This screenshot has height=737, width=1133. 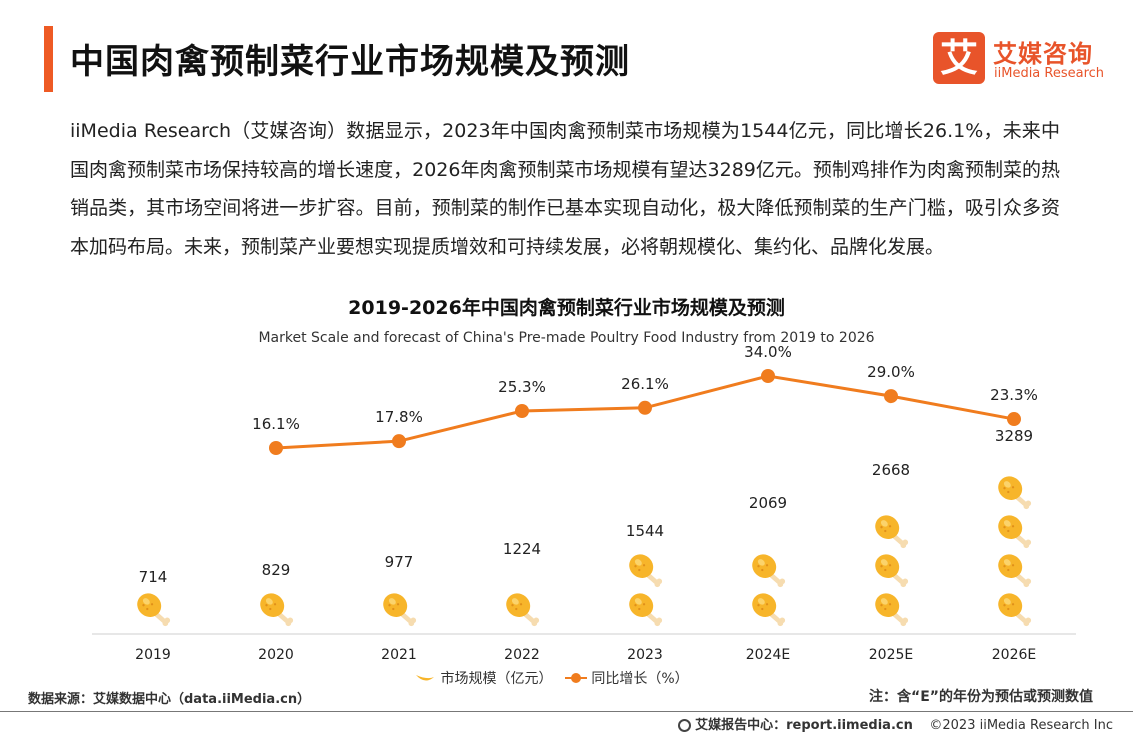 I want to click on bar-2019, so click(x=151, y=608).